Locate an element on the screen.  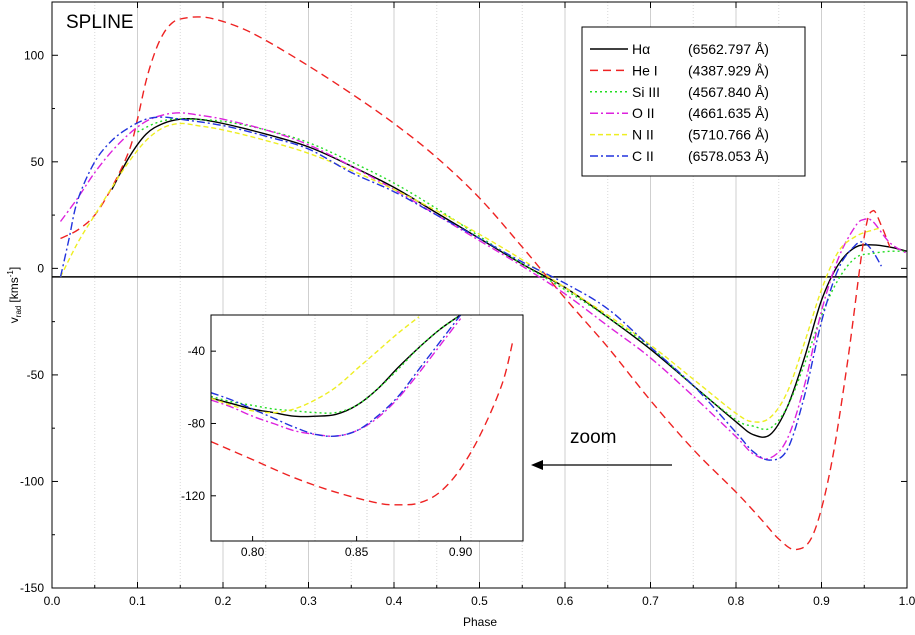
inset-background is located at coordinates (367, 428).